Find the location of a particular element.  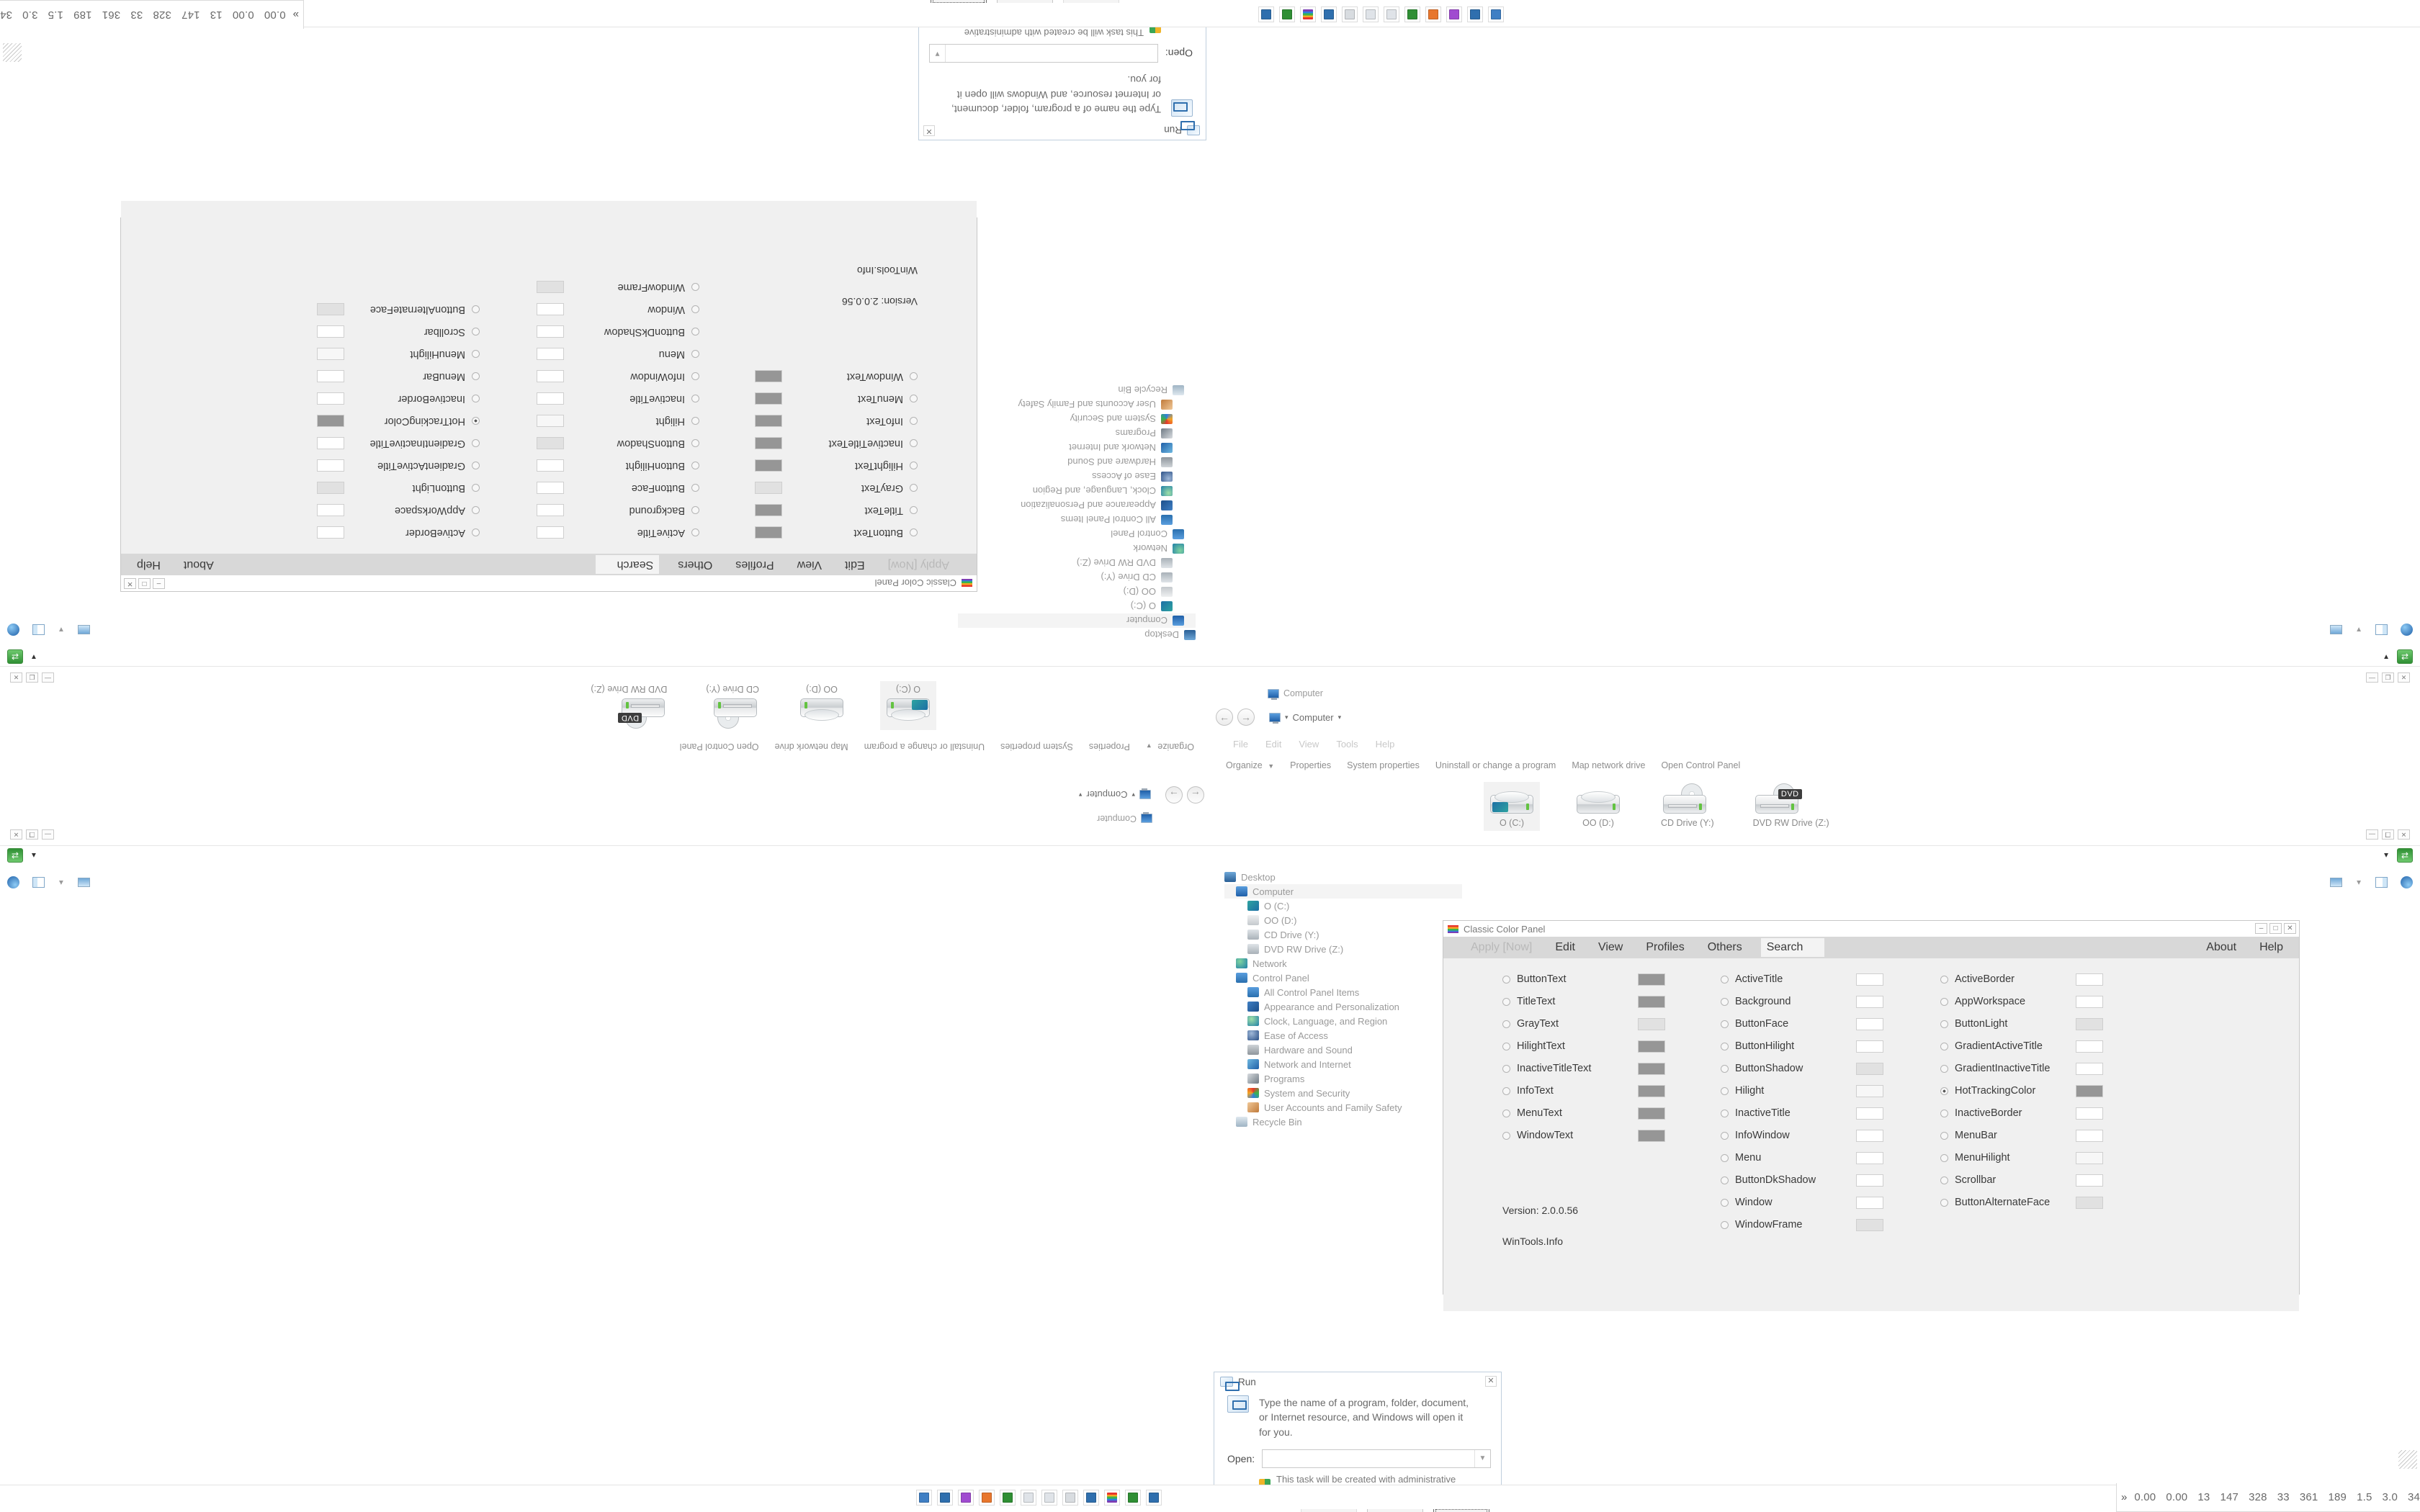

tree-item: User Accounts and Family Safety is located at coordinates (1343, 1107).